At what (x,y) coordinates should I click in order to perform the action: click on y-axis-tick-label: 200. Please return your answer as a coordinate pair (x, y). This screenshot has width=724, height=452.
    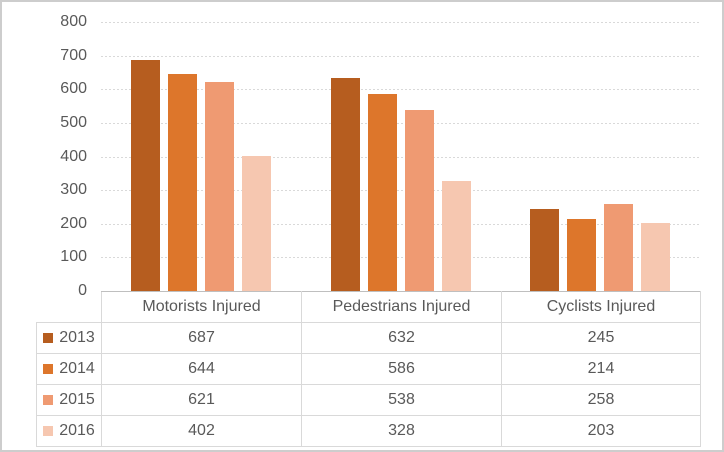
    Looking at the image, I should click on (73, 223).